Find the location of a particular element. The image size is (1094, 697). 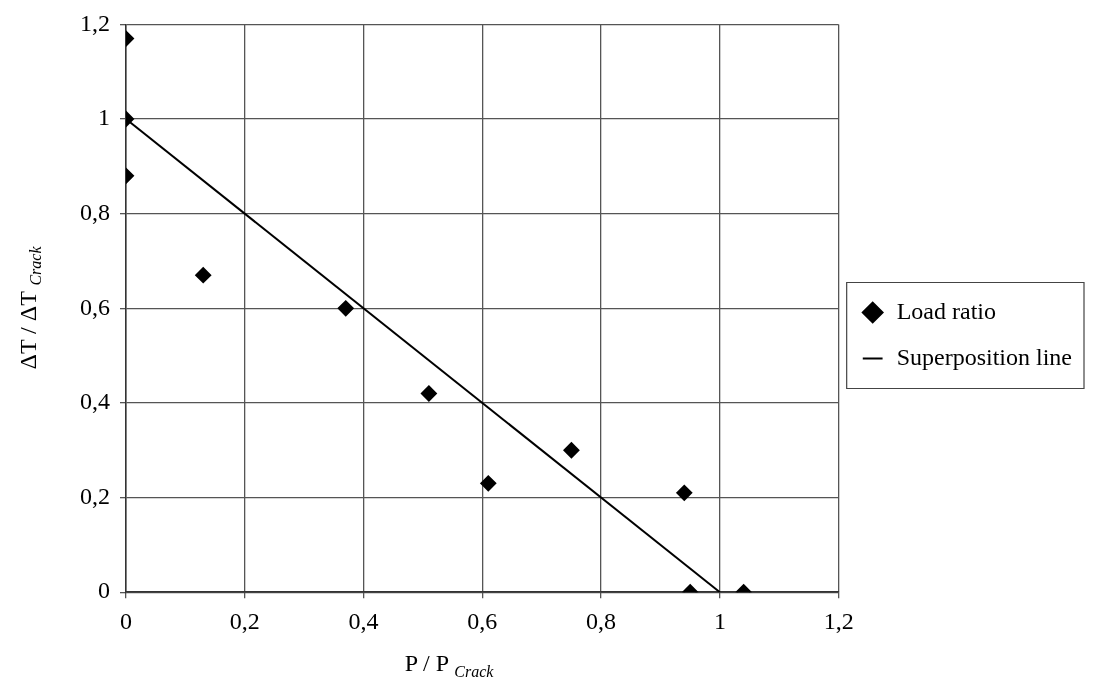

x-tick-label: 0 is located at coordinates (126, 620).